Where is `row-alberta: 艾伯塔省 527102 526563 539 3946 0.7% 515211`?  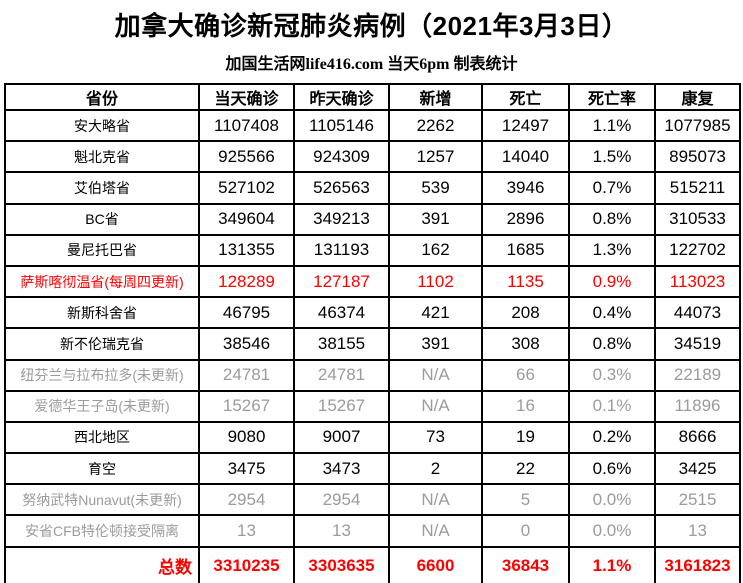 row-alberta: 艾伯塔省 527102 526563 539 3946 0.7% 515211 is located at coordinates (372, 188).